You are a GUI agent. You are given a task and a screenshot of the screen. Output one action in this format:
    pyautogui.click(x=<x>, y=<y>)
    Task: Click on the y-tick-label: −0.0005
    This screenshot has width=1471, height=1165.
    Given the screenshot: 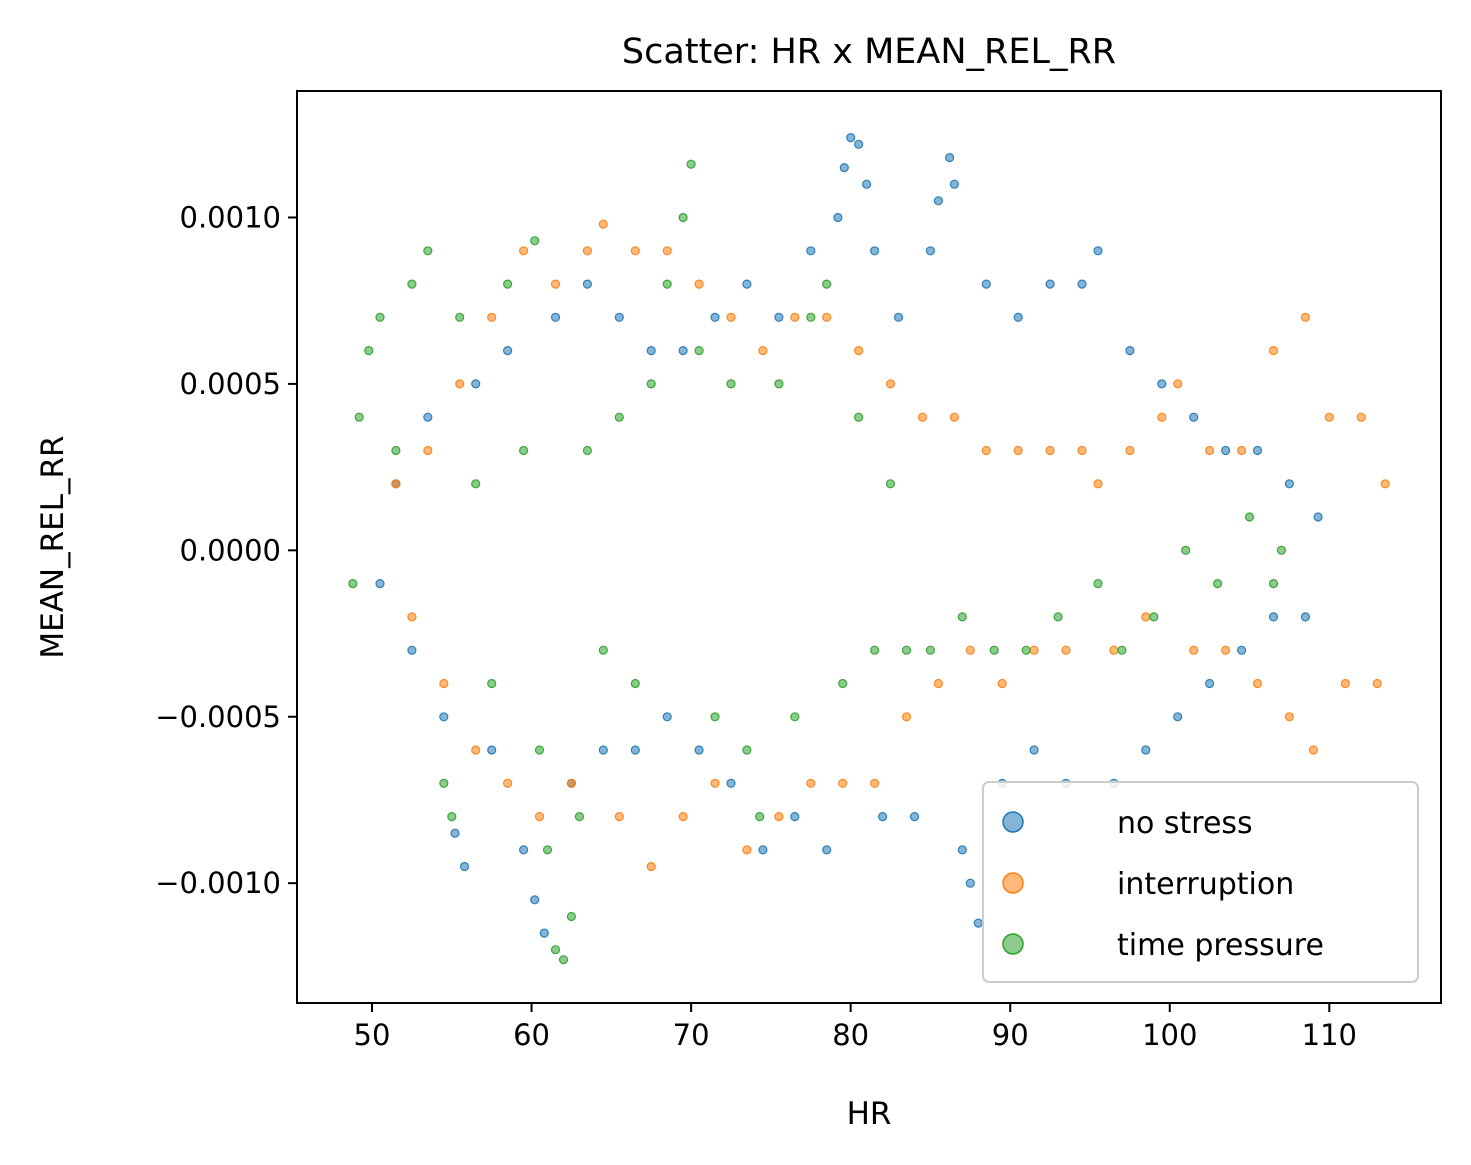 What is the action you would take?
    pyautogui.click(x=218, y=717)
    